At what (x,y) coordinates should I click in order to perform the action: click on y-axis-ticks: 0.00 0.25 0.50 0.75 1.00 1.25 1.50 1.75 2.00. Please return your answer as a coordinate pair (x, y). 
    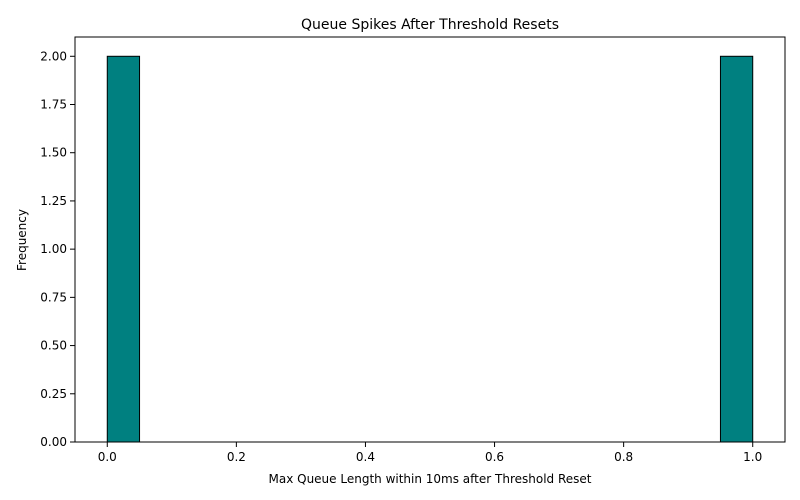
    Looking at the image, I should click on (57, 249).